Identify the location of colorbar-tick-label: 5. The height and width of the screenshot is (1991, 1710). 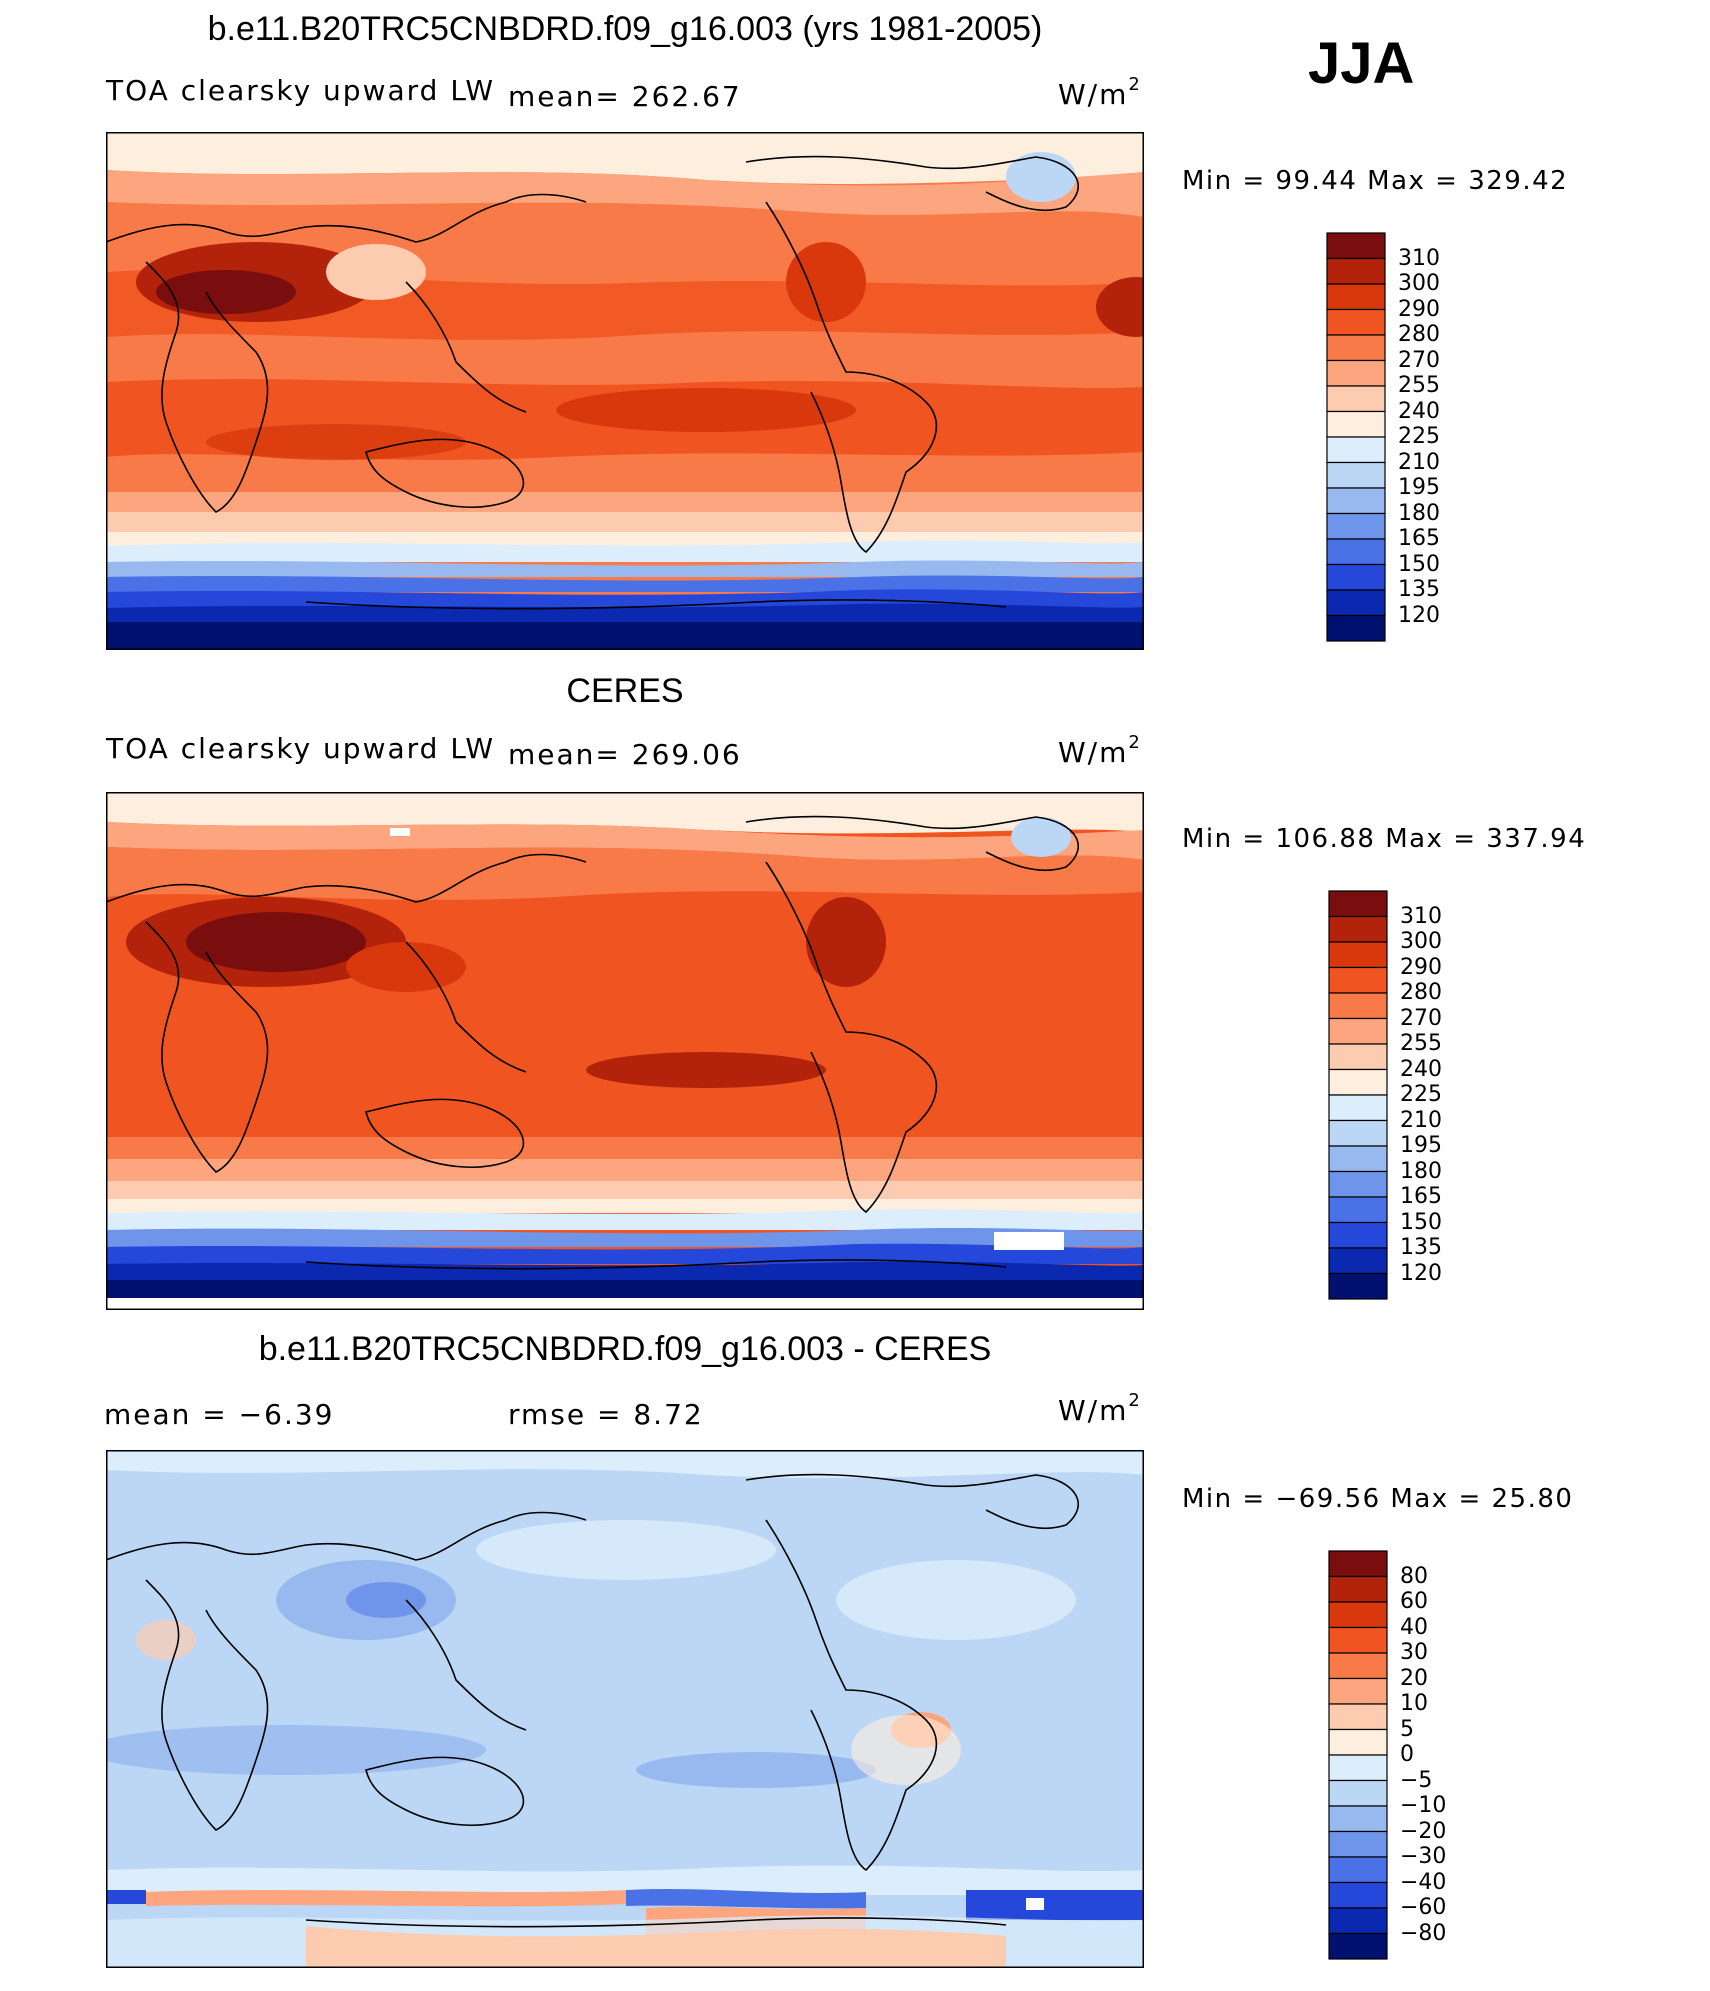
(1407, 1729).